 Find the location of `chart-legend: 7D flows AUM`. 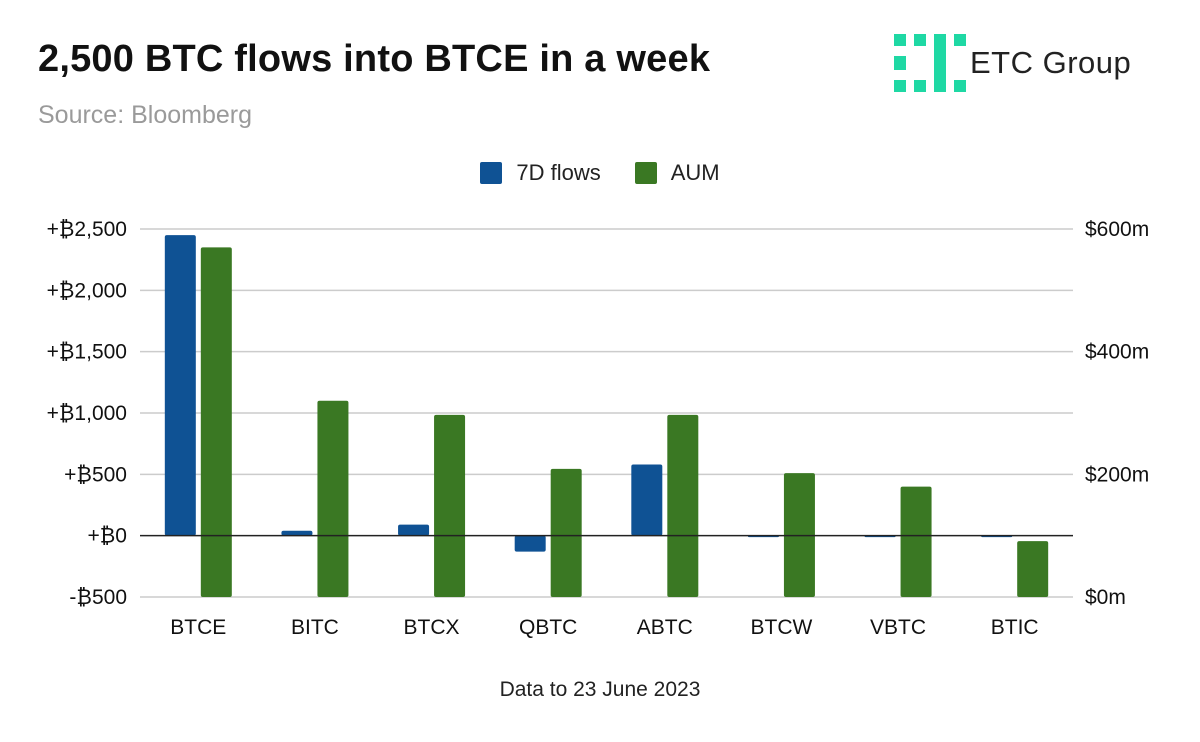

chart-legend: 7D flows AUM is located at coordinates (600, 173).